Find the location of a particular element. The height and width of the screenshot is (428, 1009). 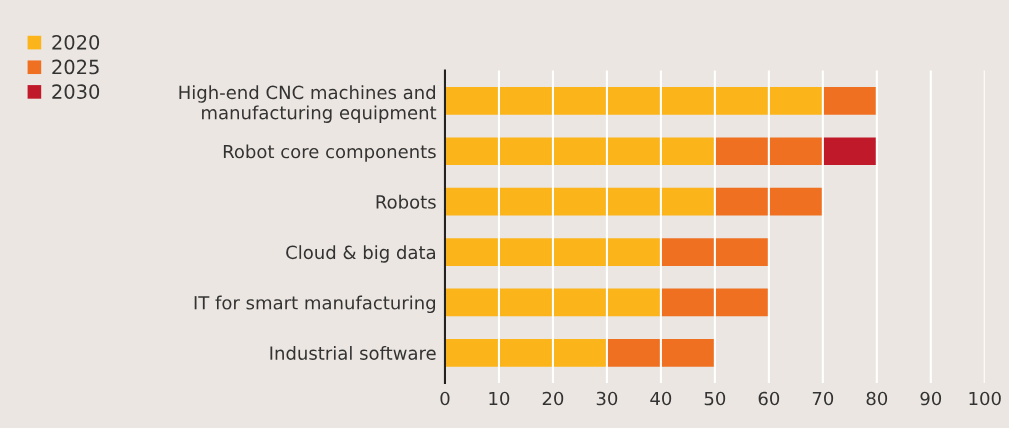

x-tick-label: 30 is located at coordinates (607, 398).